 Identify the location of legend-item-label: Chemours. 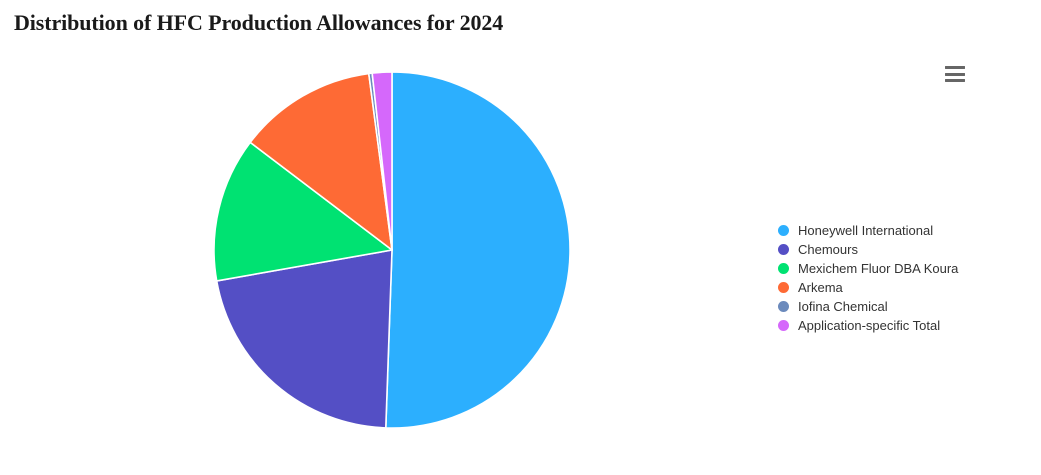
(828, 249).